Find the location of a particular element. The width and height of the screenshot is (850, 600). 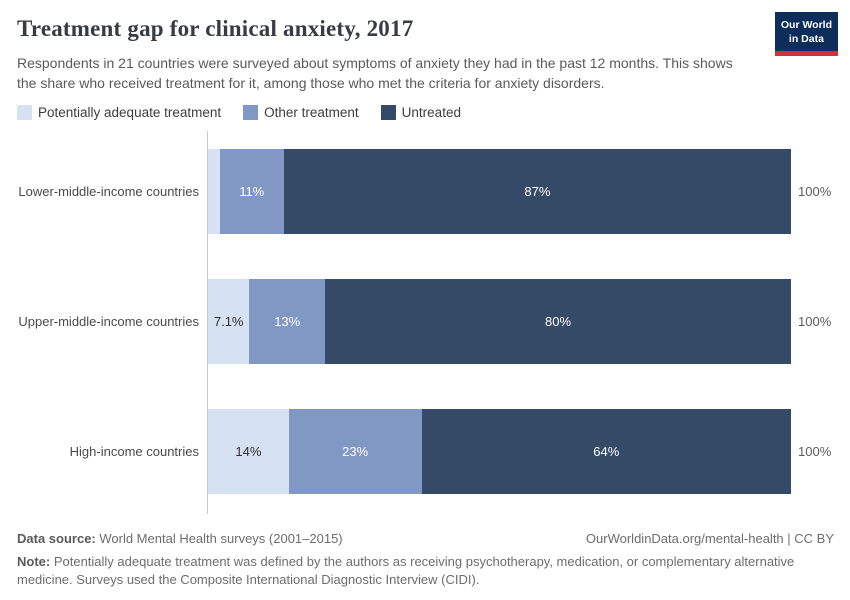

bar-row: High-income countries 14% 23% 64% 100% is located at coordinates (425, 451).